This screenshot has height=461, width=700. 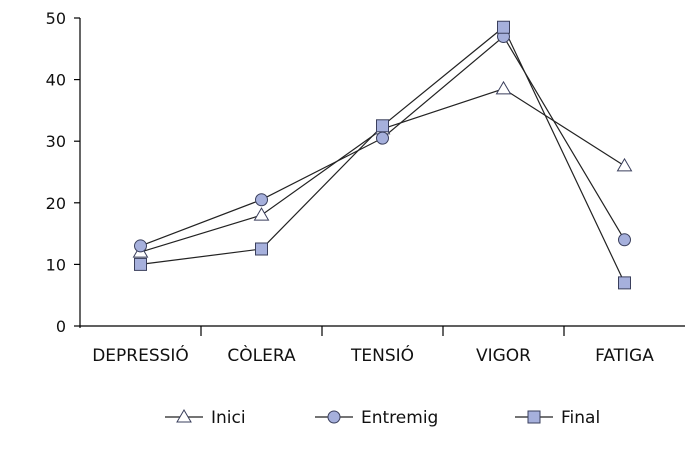 I want to click on x-tick-label: TENSIÓ, so click(x=382, y=355).